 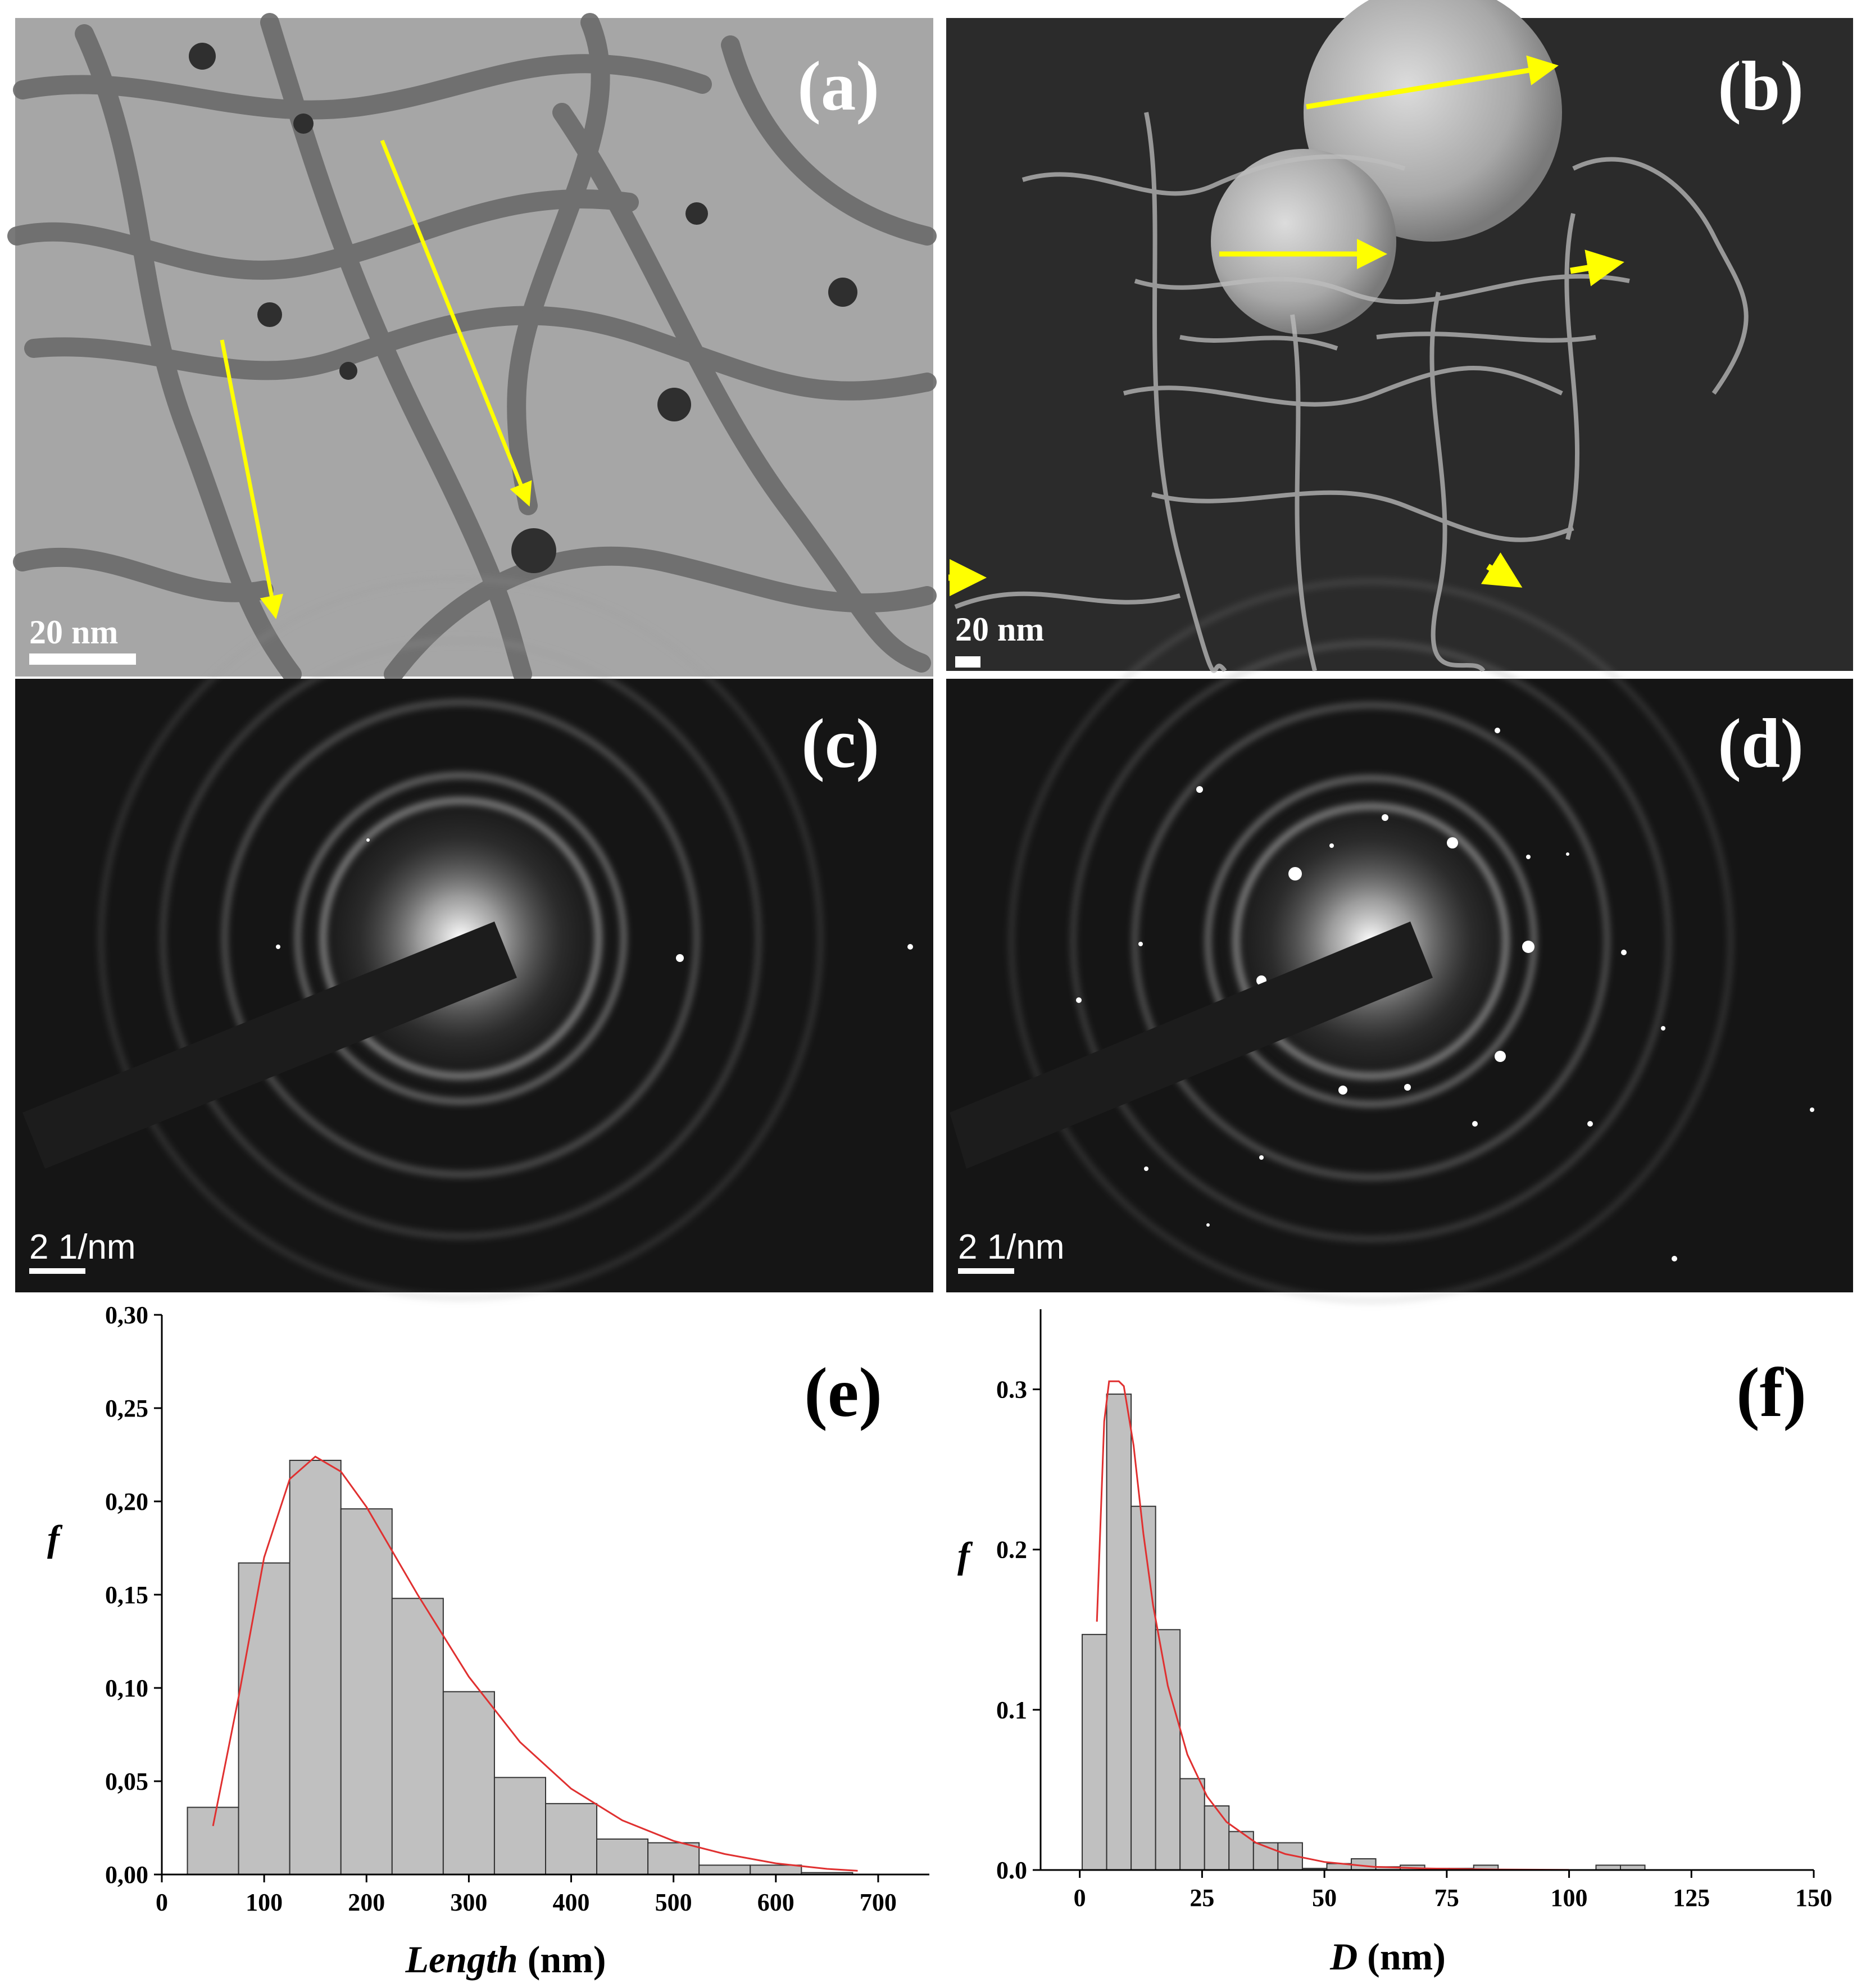 I want to click on panel-b-label: (b), so click(x=1761, y=86).